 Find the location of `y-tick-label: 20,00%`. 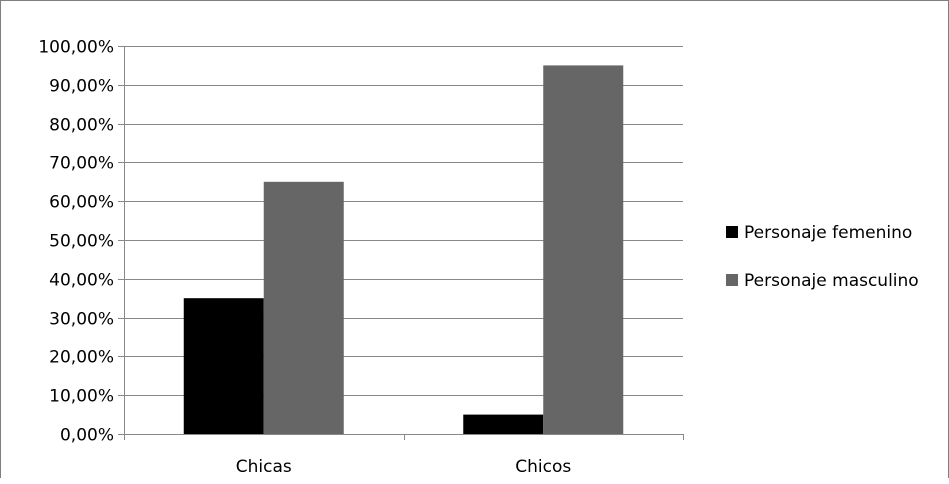

y-tick-label: 20,00% is located at coordinates (81, 358).